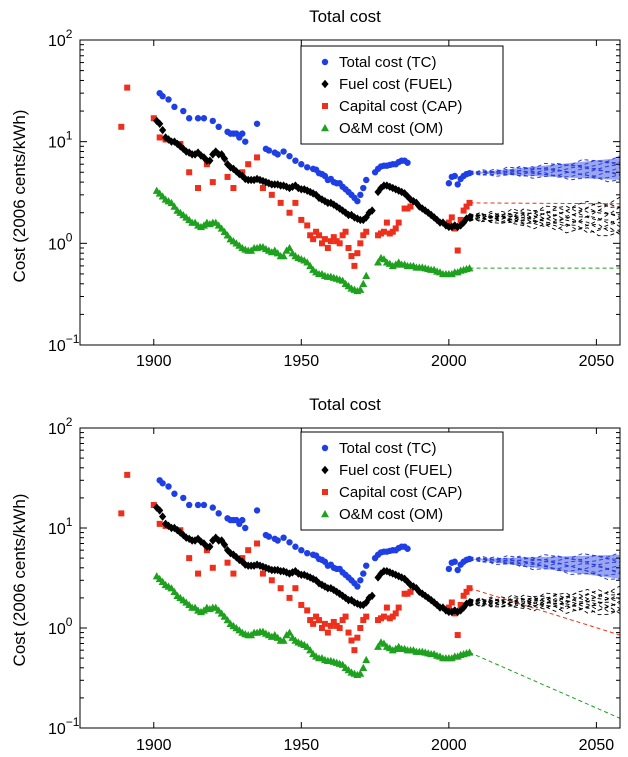 This screenshot has width=628, height=757. What do you see at coordinates (60, 38) in the screenshot?
I see `y-tick-label: 10²` at bounding box center [60, 38].